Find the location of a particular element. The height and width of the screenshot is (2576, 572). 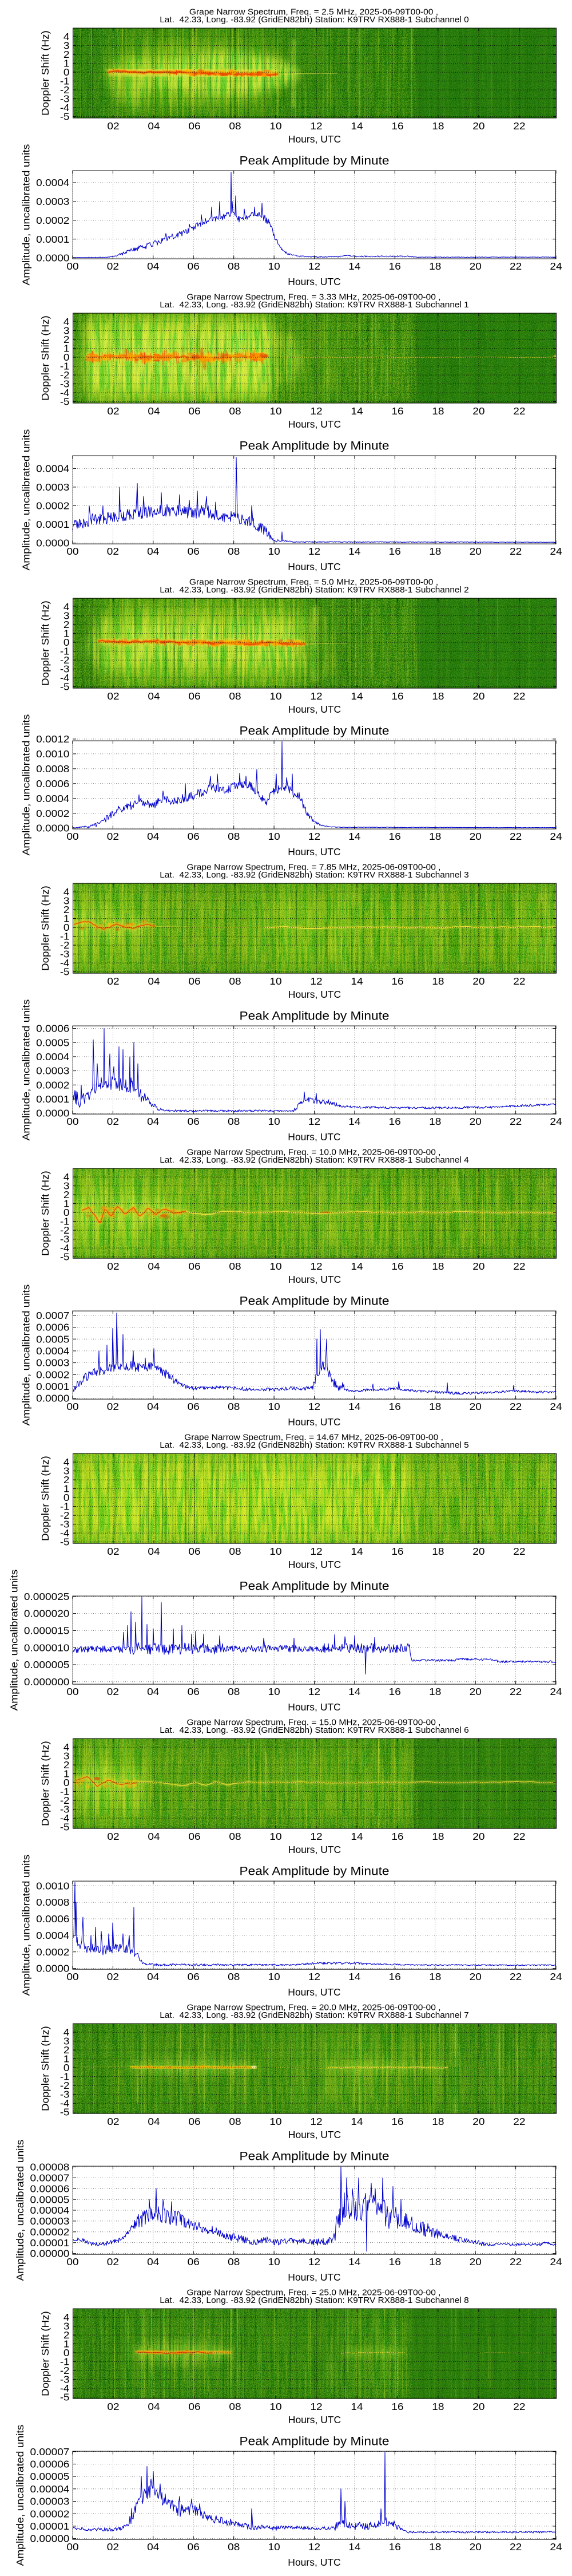

svg-text: 0.00002 is located at coordinates (50, 2232).